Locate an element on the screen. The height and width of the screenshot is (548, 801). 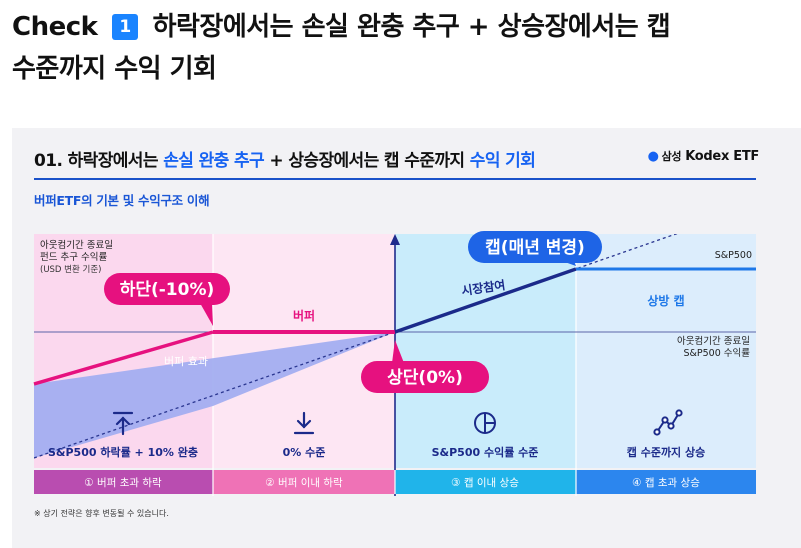
brand-name: 삼성 is located at coordinates (671, 156).